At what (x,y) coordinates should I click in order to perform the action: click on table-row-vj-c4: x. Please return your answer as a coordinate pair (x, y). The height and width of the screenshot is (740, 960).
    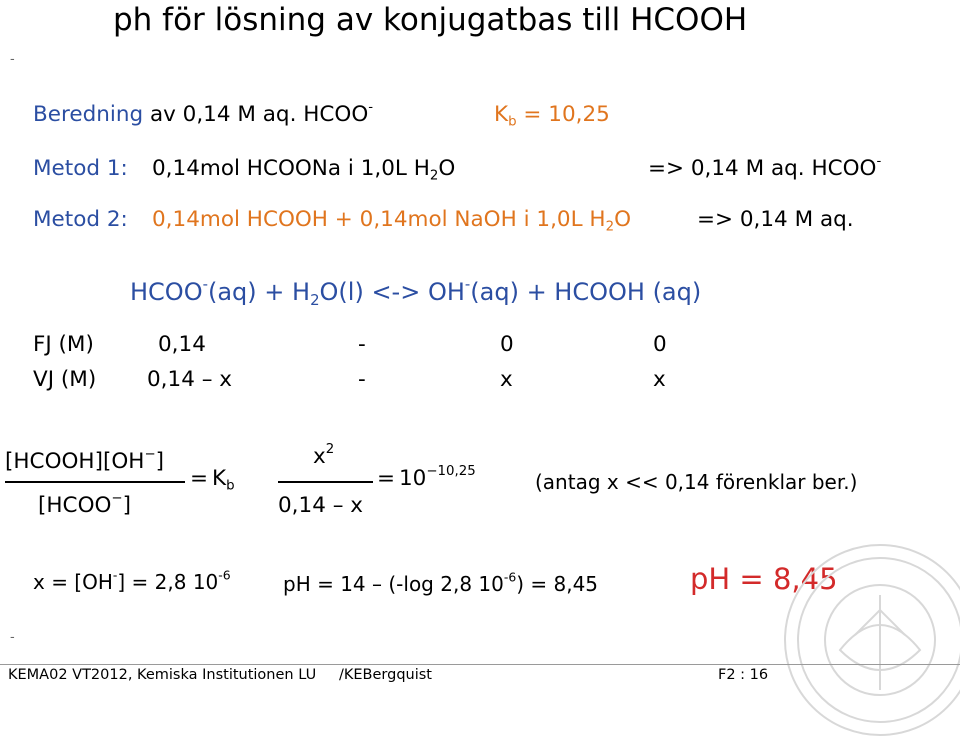
    Looking at the image, I should click on (659, 379).